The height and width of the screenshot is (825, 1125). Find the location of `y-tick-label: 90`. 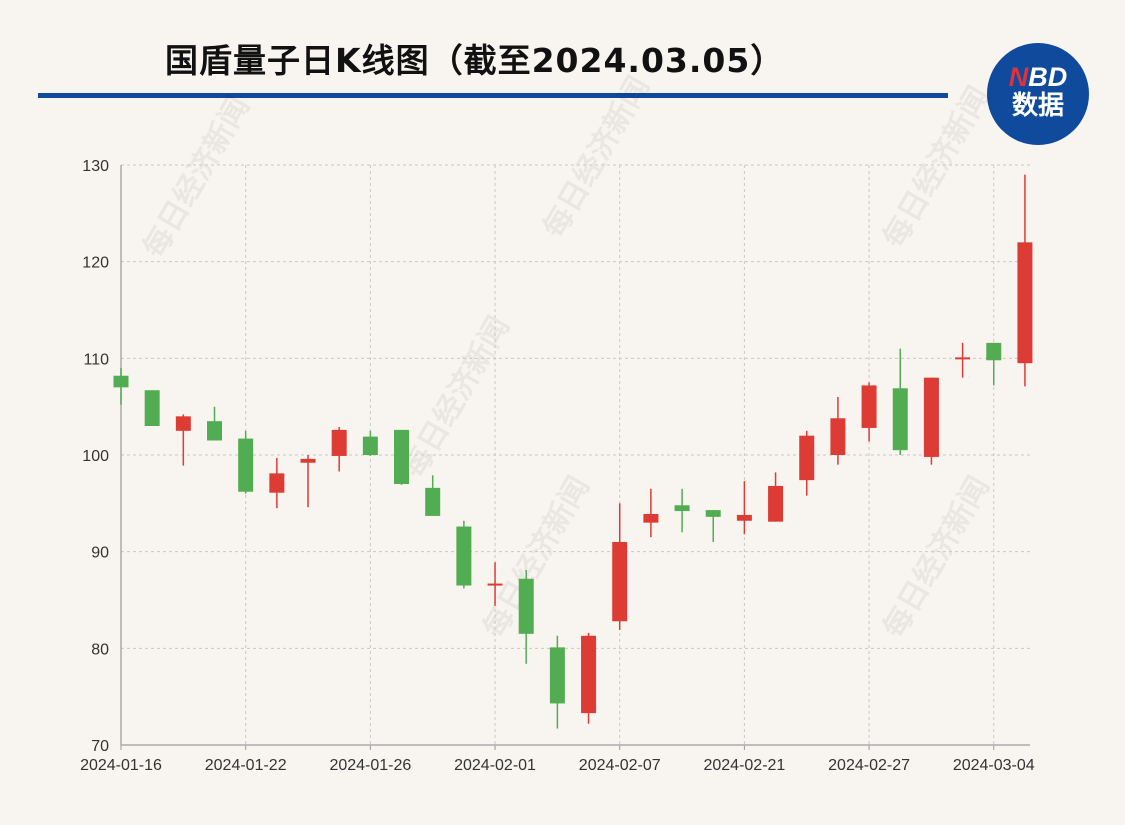

y-tick-label: 90 is located at coordinates (100, 553).